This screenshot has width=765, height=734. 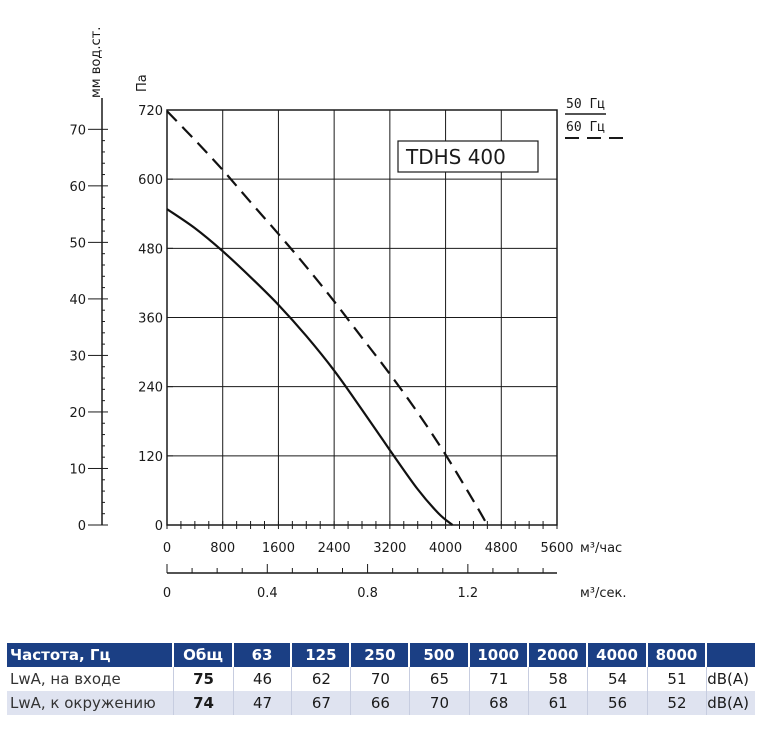 What do you see at coordinates (501, 548) in the screenshot?
I see `x-hour-tick-label: 4800` at bounding box center [501, 548].